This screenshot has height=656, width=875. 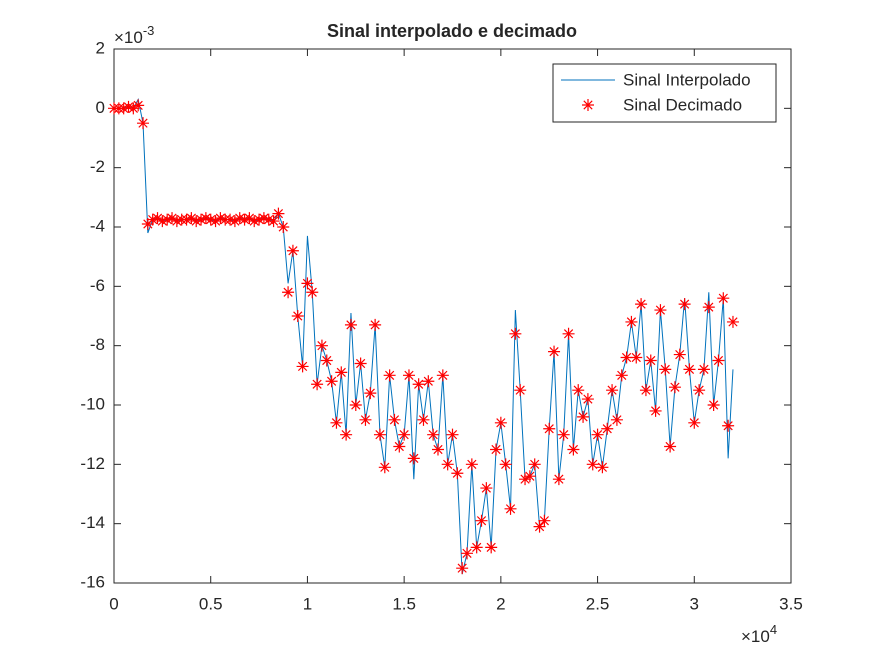 What do you see at coordinates (97, 166) in the screenshot?
I see `y-tick-label: -2` at bounding box center [97, 166].